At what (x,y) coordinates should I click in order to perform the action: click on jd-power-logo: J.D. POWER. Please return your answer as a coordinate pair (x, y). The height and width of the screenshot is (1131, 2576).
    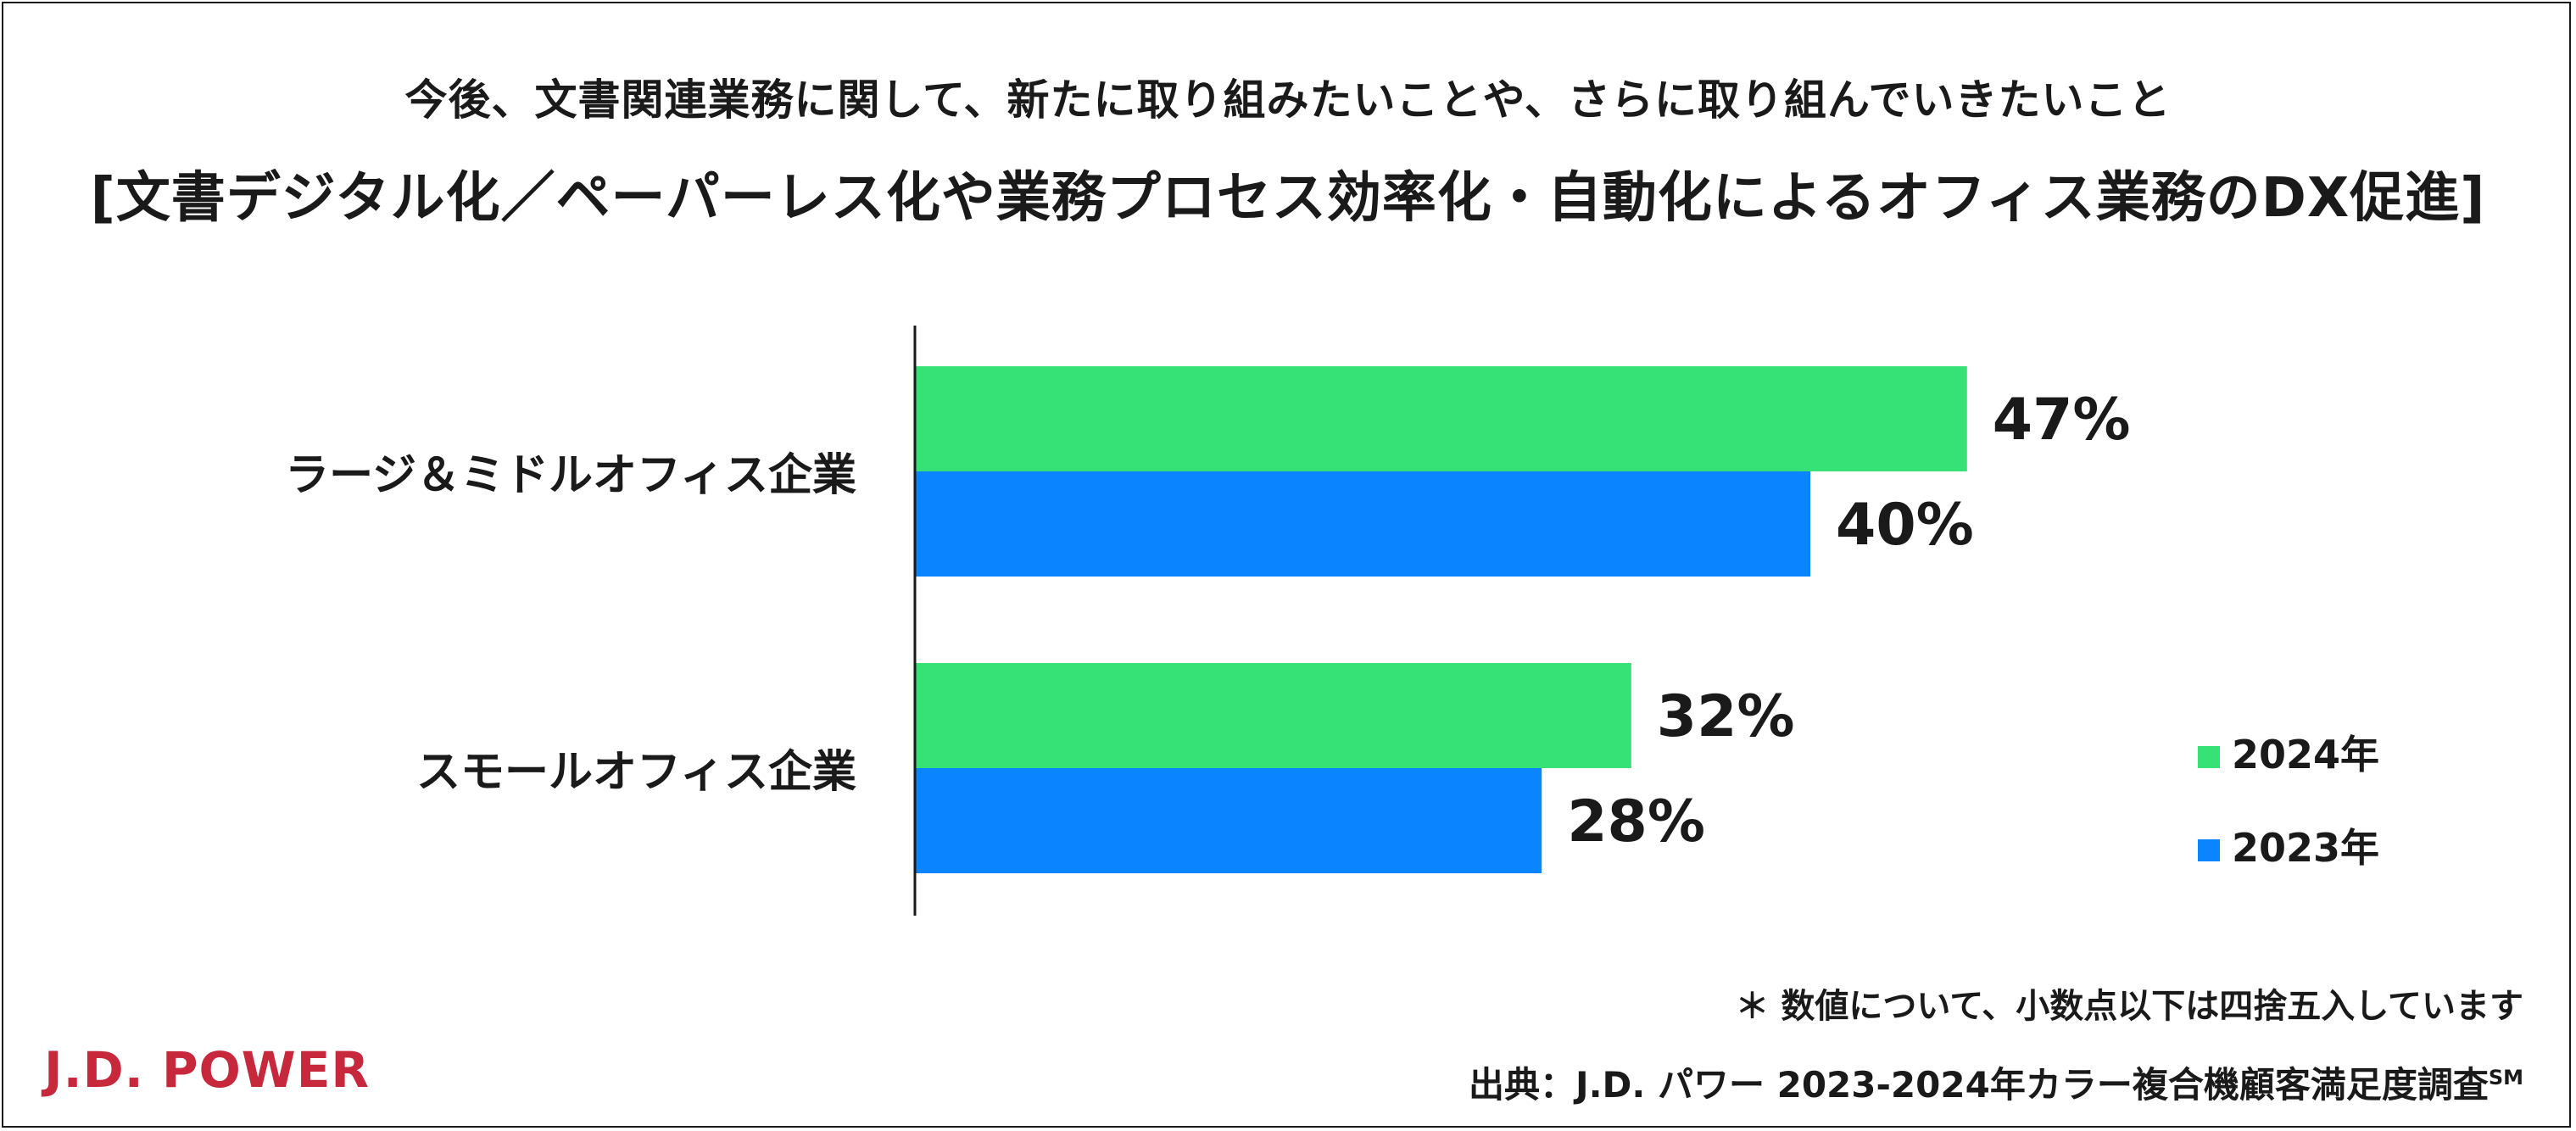
    Looking at the image, I should click on (207, 1070).